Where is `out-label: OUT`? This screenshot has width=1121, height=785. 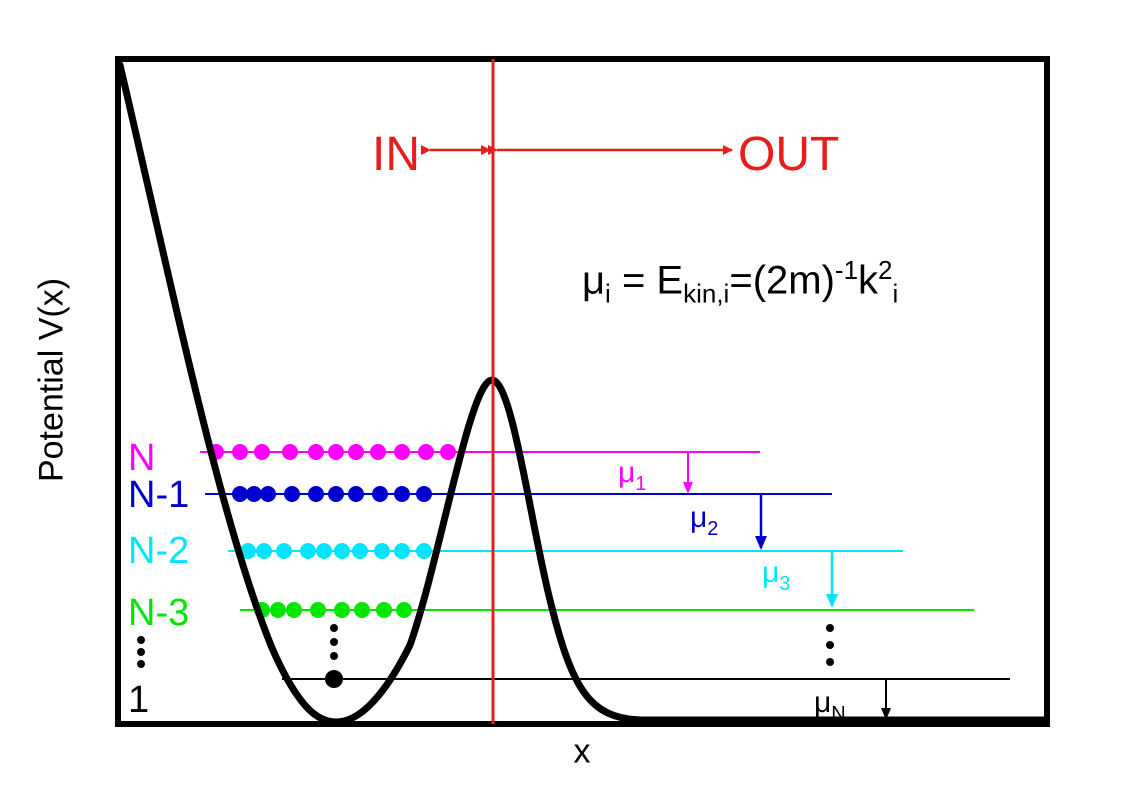
out-label: OUT is located at coordinates (788, 154).